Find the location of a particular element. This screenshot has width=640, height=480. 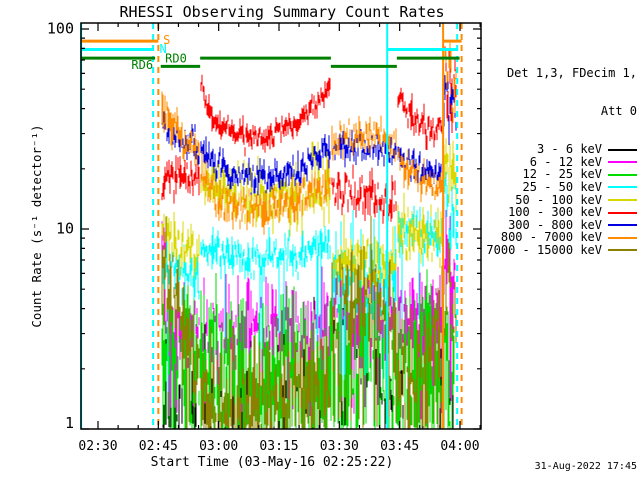

flag-label-S: S is located at coordinates (166, 40).